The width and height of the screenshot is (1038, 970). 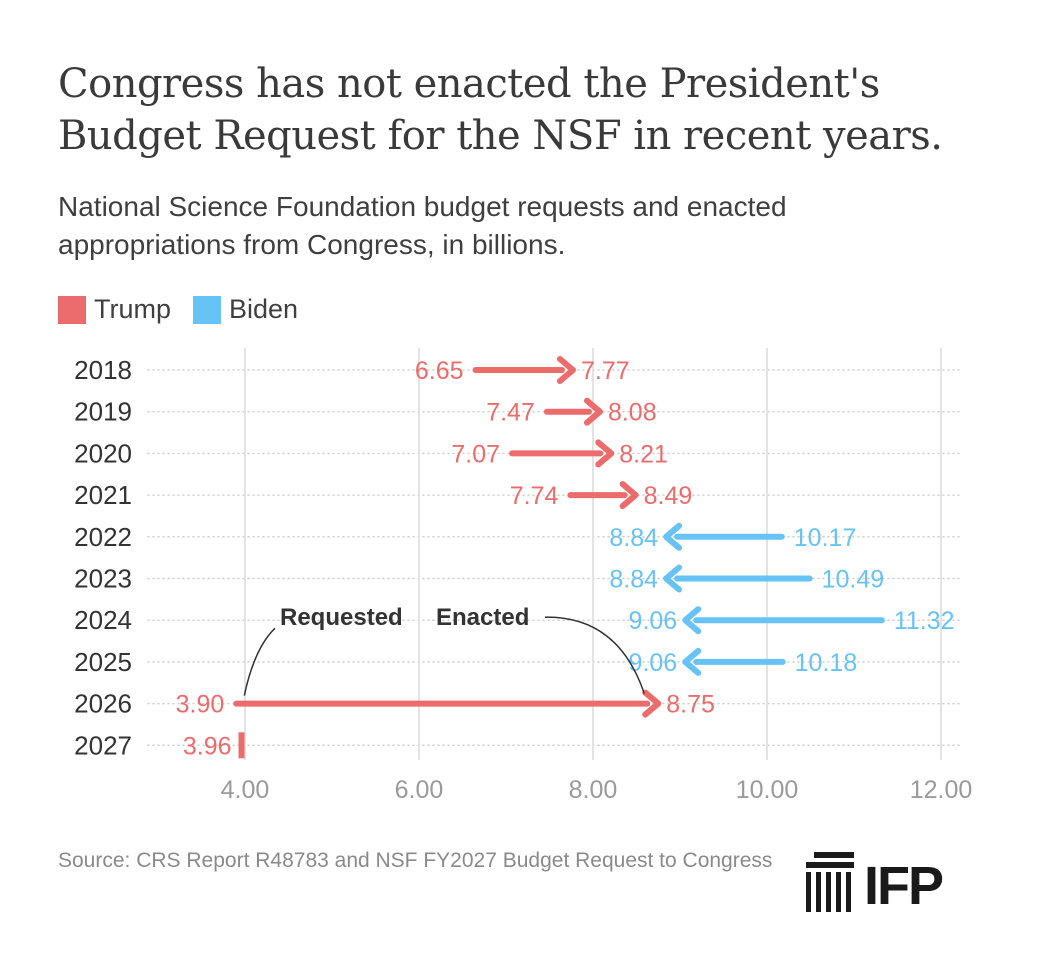 I want to click on annotation-enacted-leader, so click(x=594, y=655).